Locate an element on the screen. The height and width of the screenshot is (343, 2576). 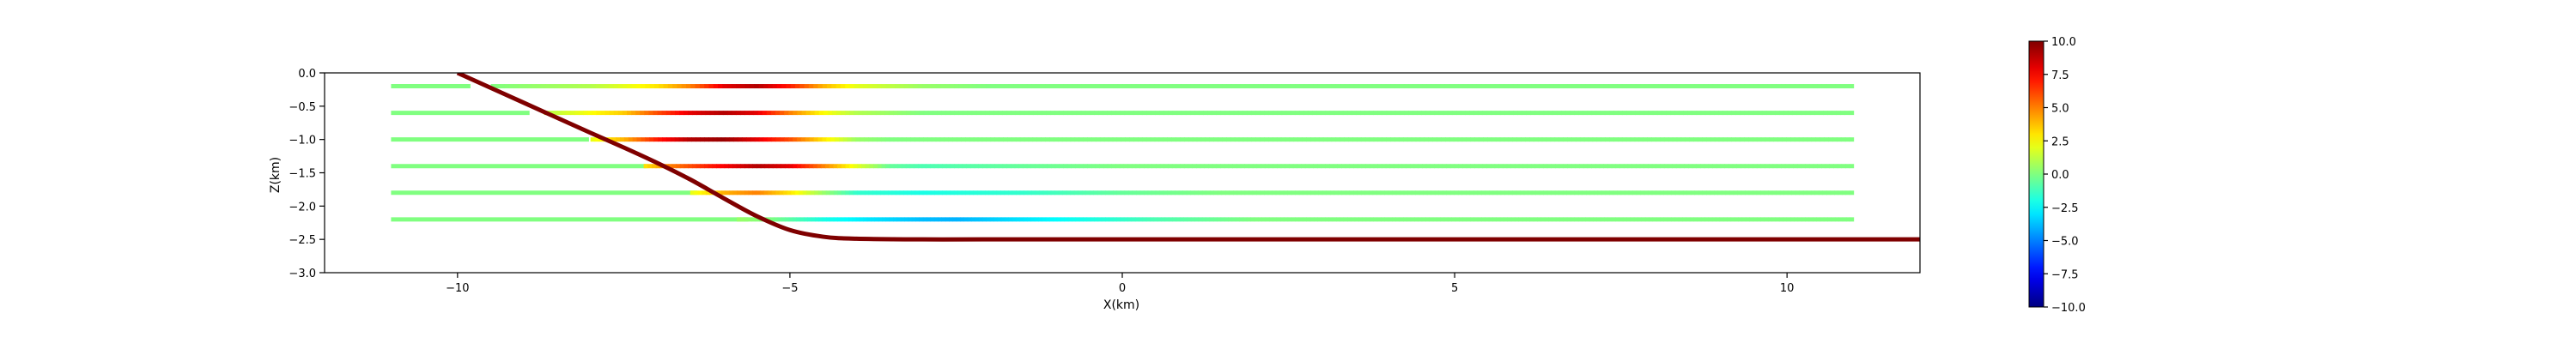
y-tick-label: −2.0 is located at coordinates (302, 208).